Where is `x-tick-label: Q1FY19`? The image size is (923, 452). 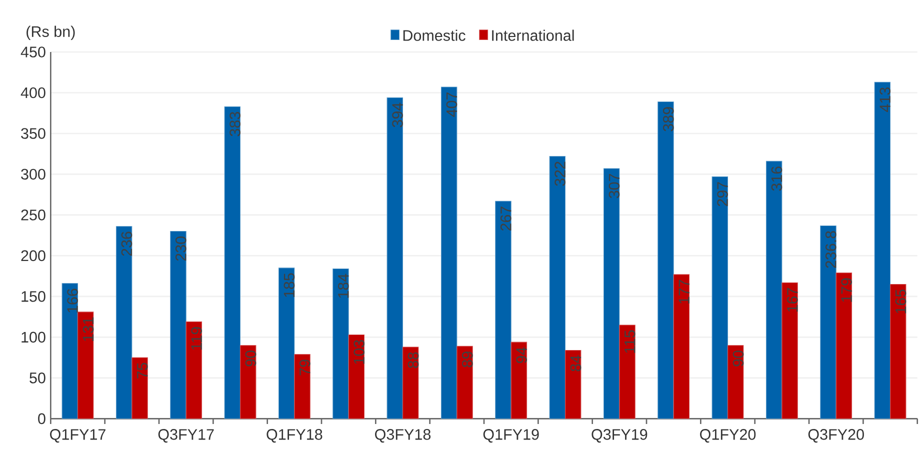 x-tick-label: Q1FY19 is located at coordinates (511, 436).